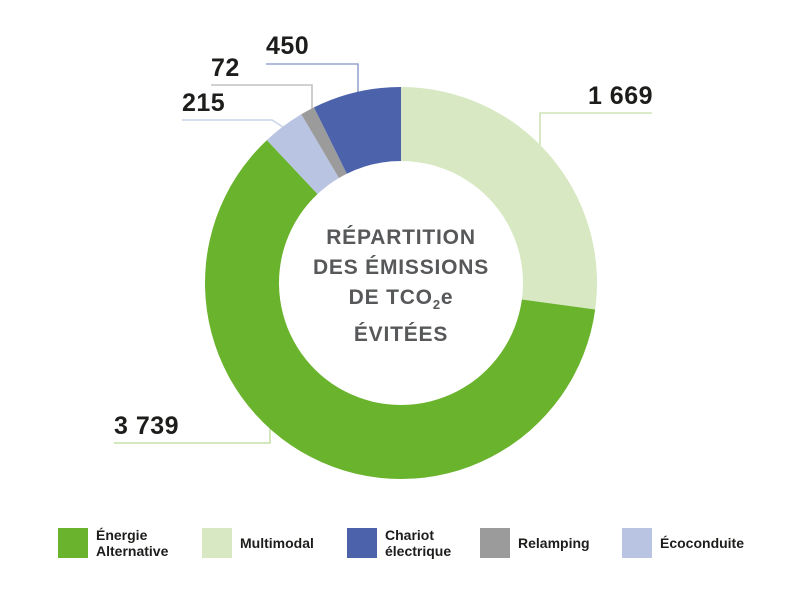 The width and height of the screenshot is (790, 604). I want to click on slice-relamping, so click(324, 142).